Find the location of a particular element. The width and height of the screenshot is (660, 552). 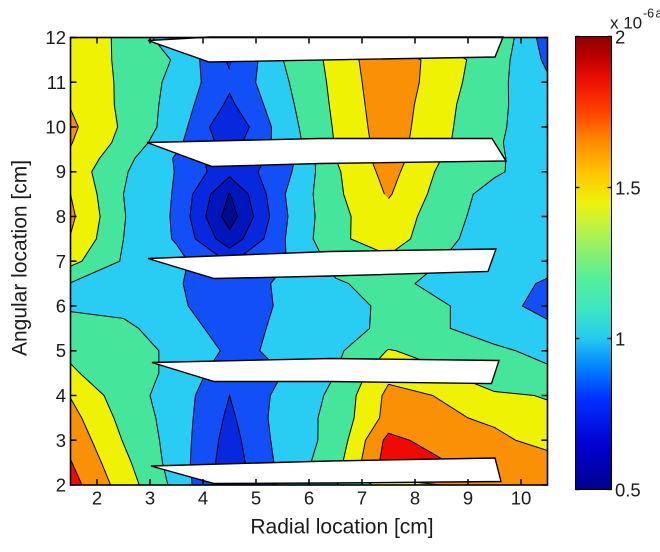

svg-text: 12 is located at coordinates (55, 37).